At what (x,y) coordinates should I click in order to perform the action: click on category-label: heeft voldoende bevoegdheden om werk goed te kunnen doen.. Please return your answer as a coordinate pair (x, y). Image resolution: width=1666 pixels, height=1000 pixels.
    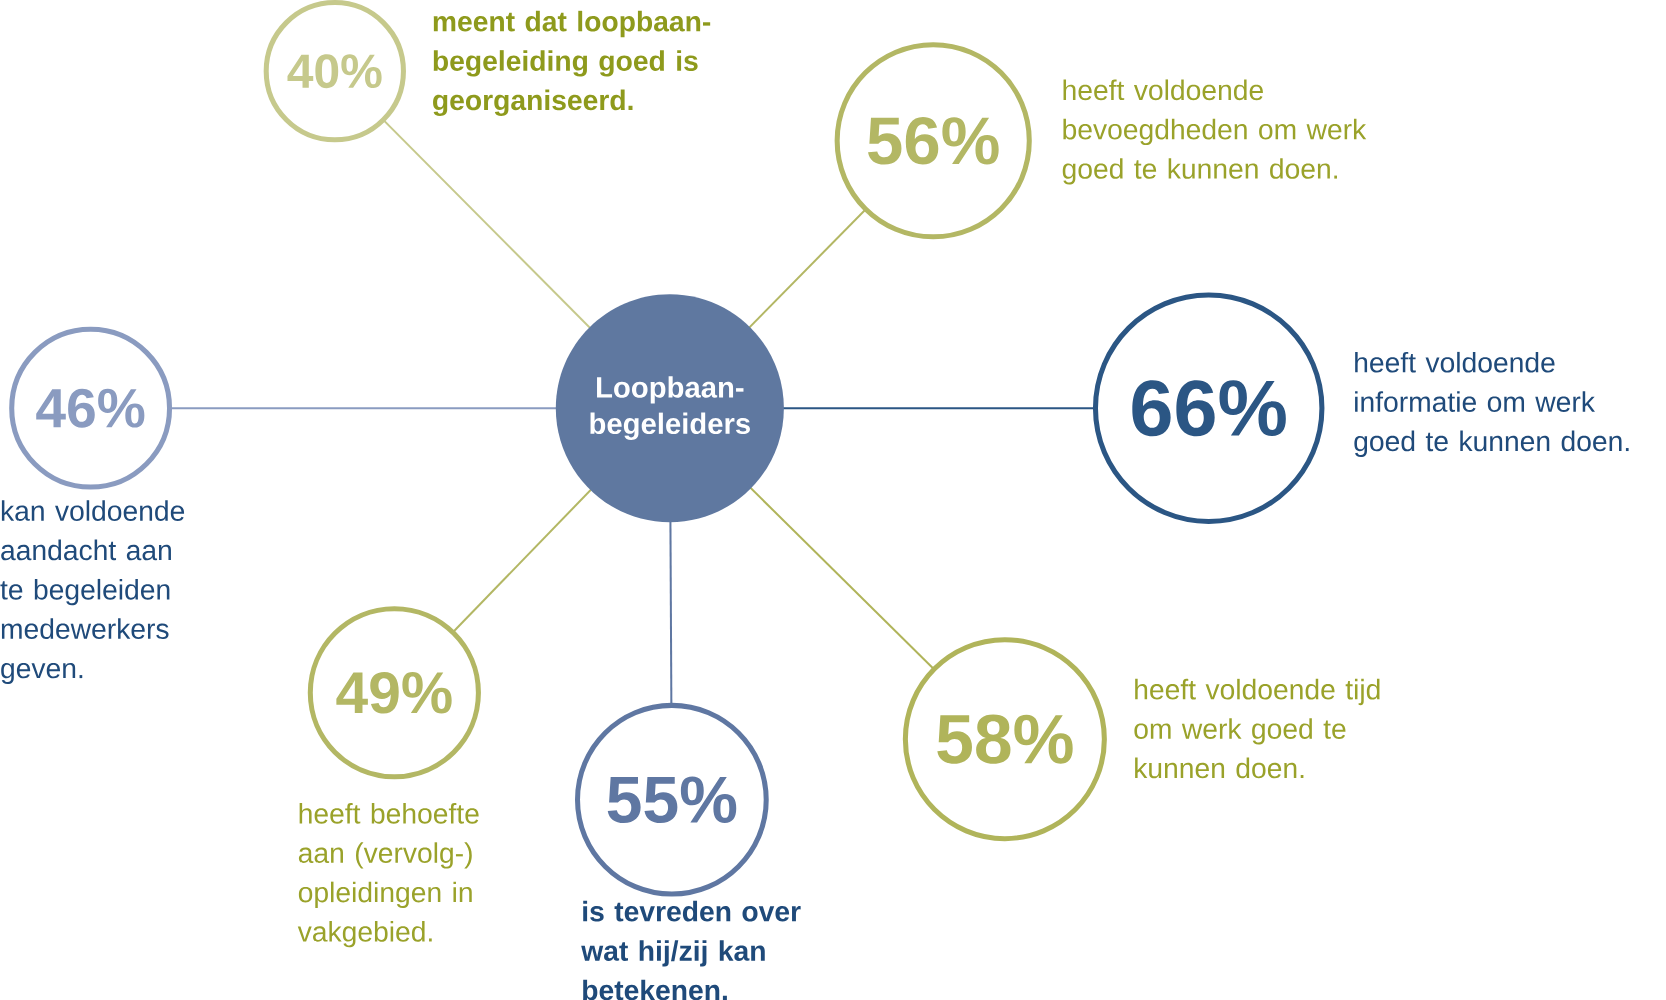
    Looking at the image, I should click on (1214, 132).